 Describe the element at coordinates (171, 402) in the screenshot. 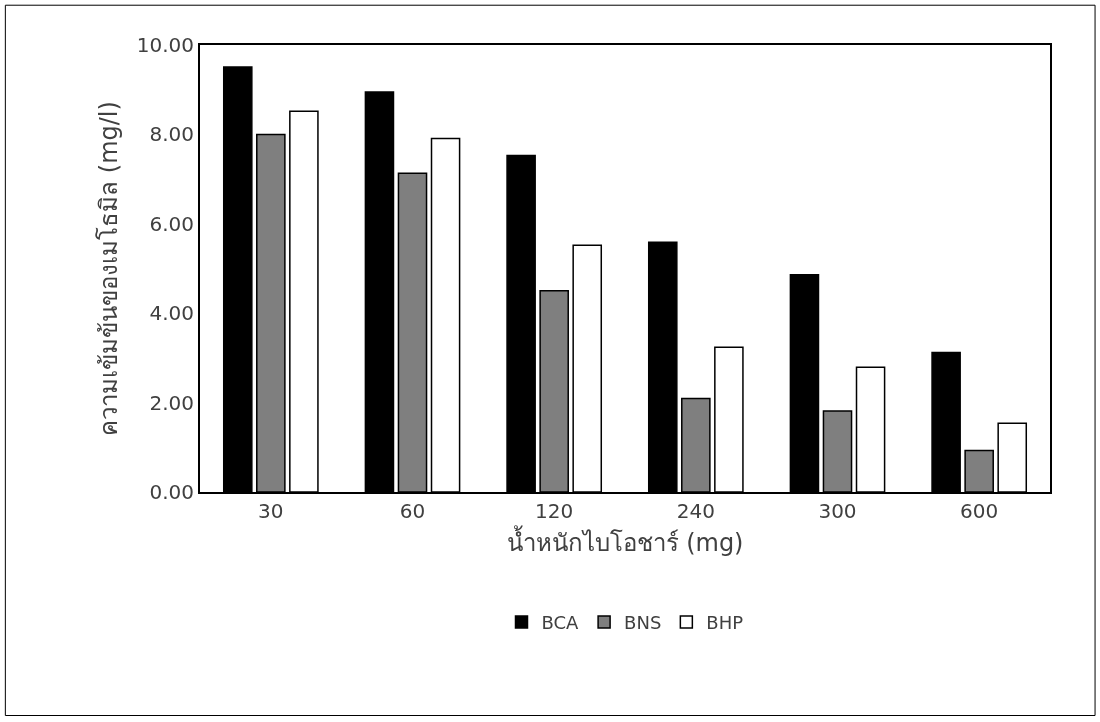

I see `y-tick-label: 2.00` at that location.